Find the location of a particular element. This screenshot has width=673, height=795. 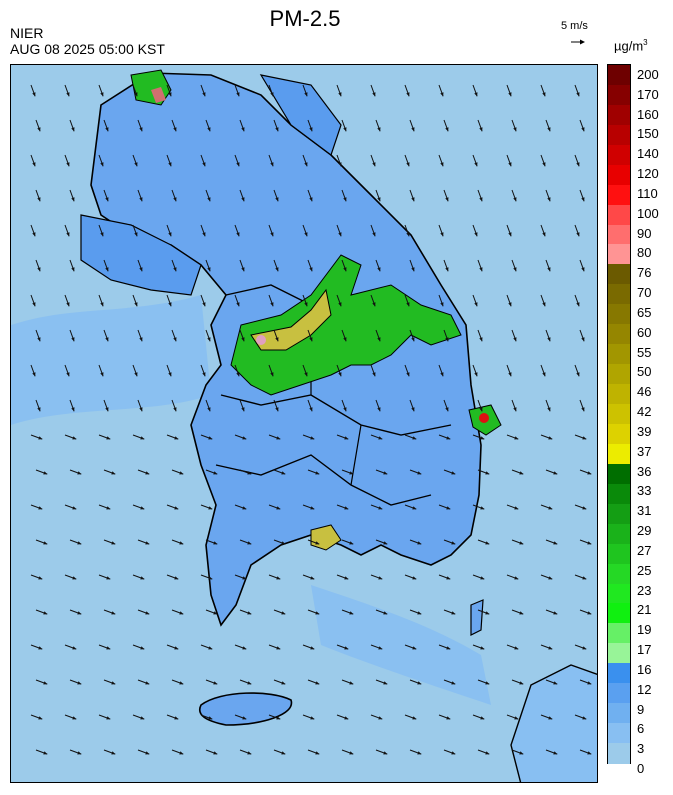

haze-band-west is located at coordinates (111, 360).